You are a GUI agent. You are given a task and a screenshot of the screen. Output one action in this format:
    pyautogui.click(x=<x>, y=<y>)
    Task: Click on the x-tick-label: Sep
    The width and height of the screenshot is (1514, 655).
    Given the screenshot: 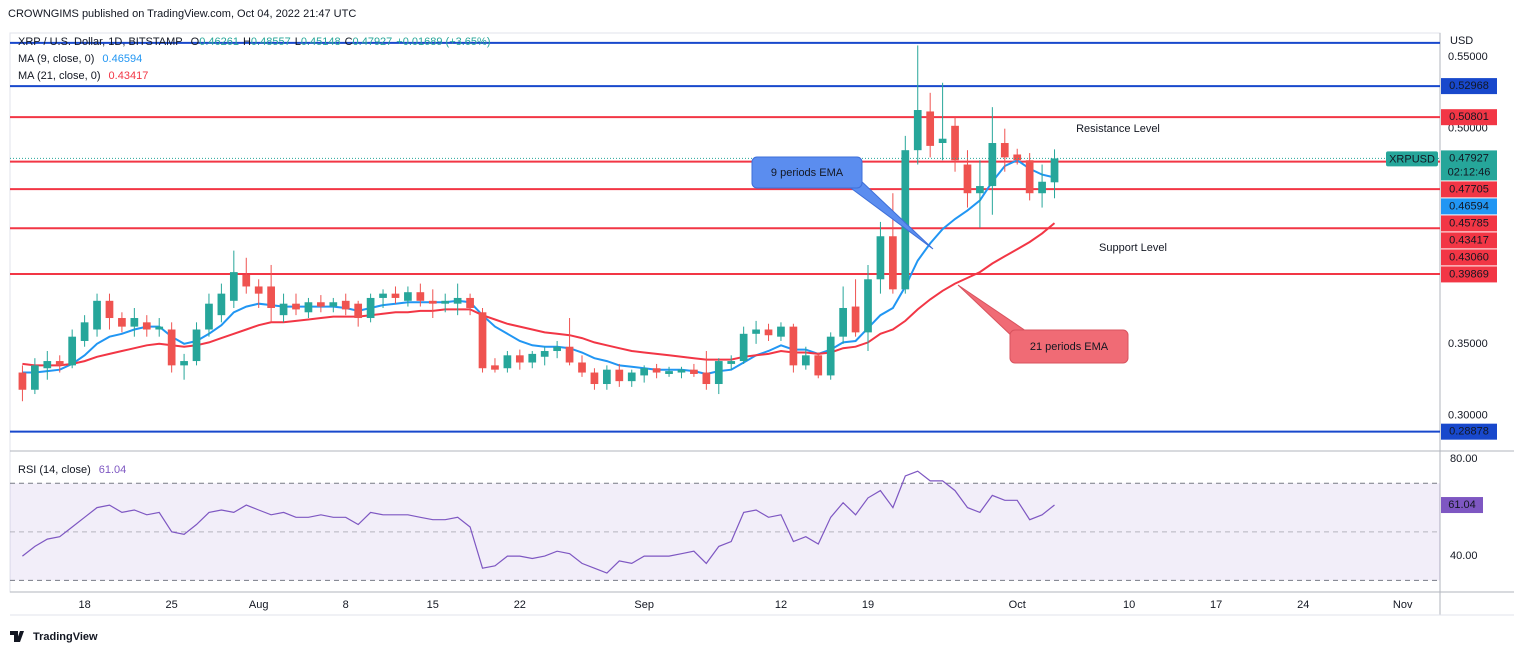 What is the action you would take?
    pyautogui.click(x=644, y=605)
    